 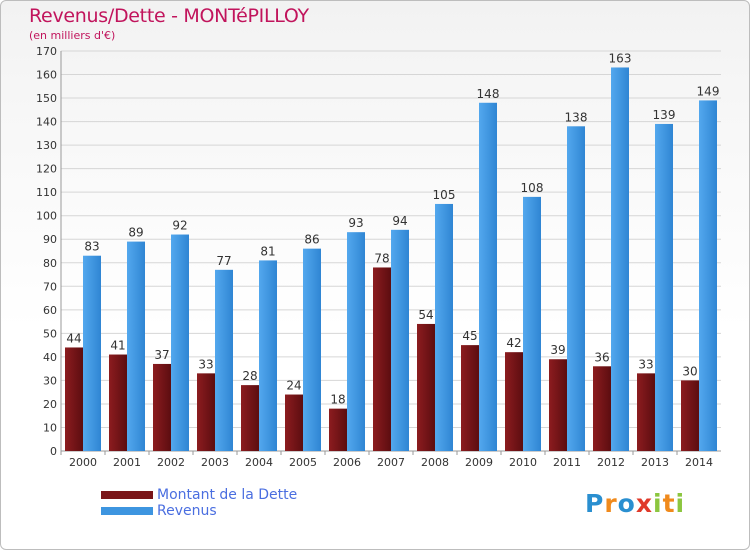 I want to click on debt-bar-label: 44, so click(x=73, y=338).